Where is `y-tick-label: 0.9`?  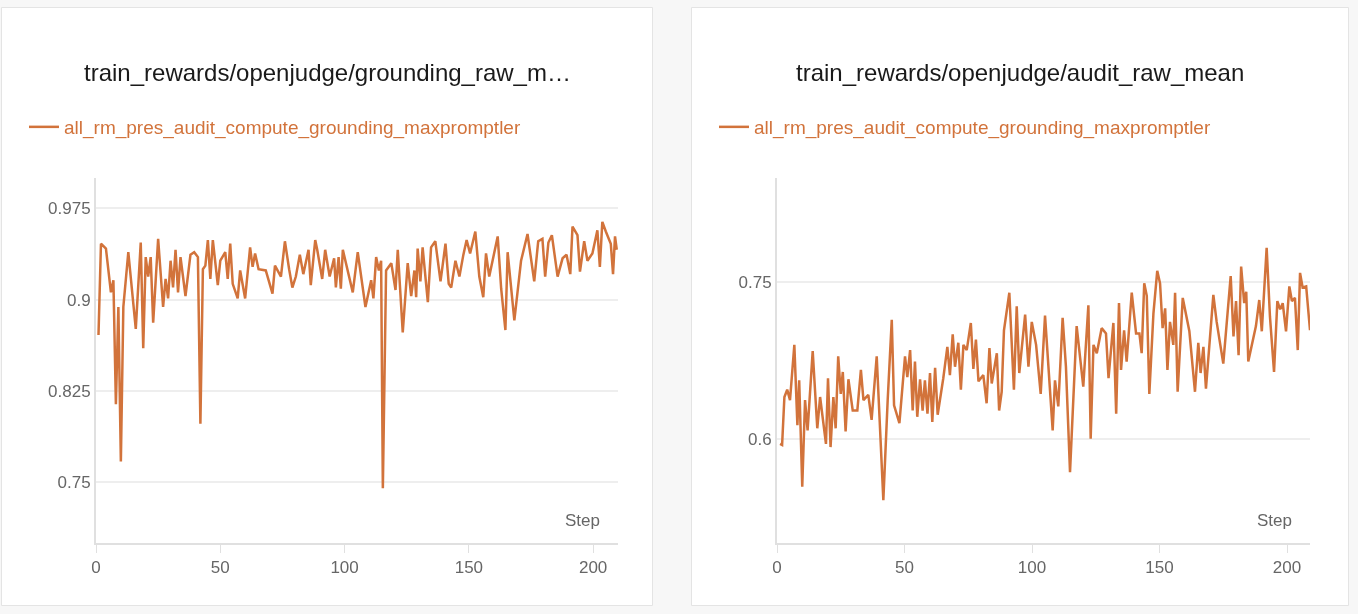
y-tick-label: 0.9 is located at coordinates (78, 300).